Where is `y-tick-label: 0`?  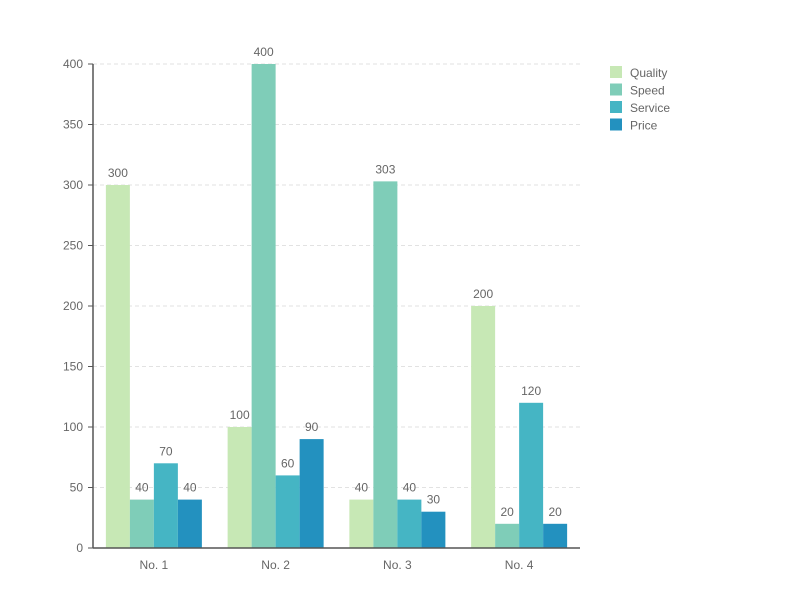 y-tick-label: 0 is located at coordinates (79, 548).